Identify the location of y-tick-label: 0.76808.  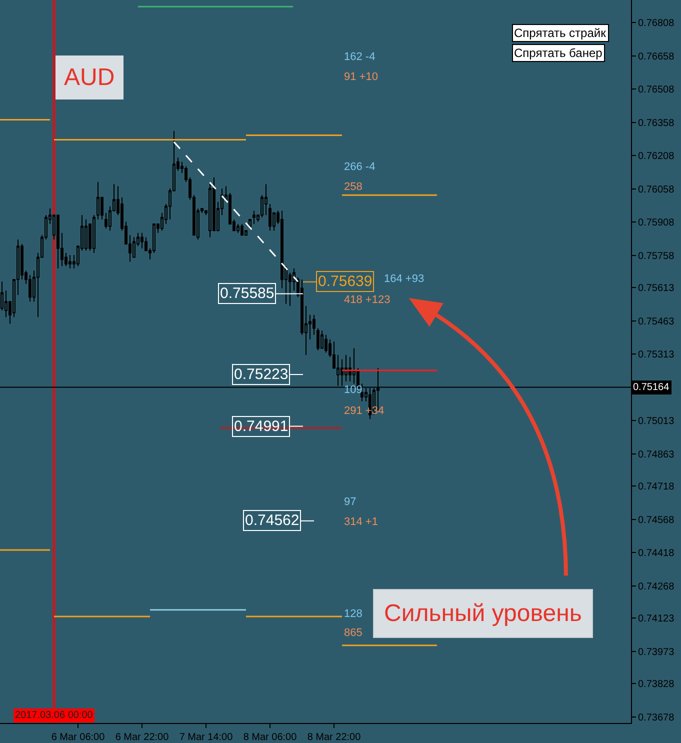
(656, 24).